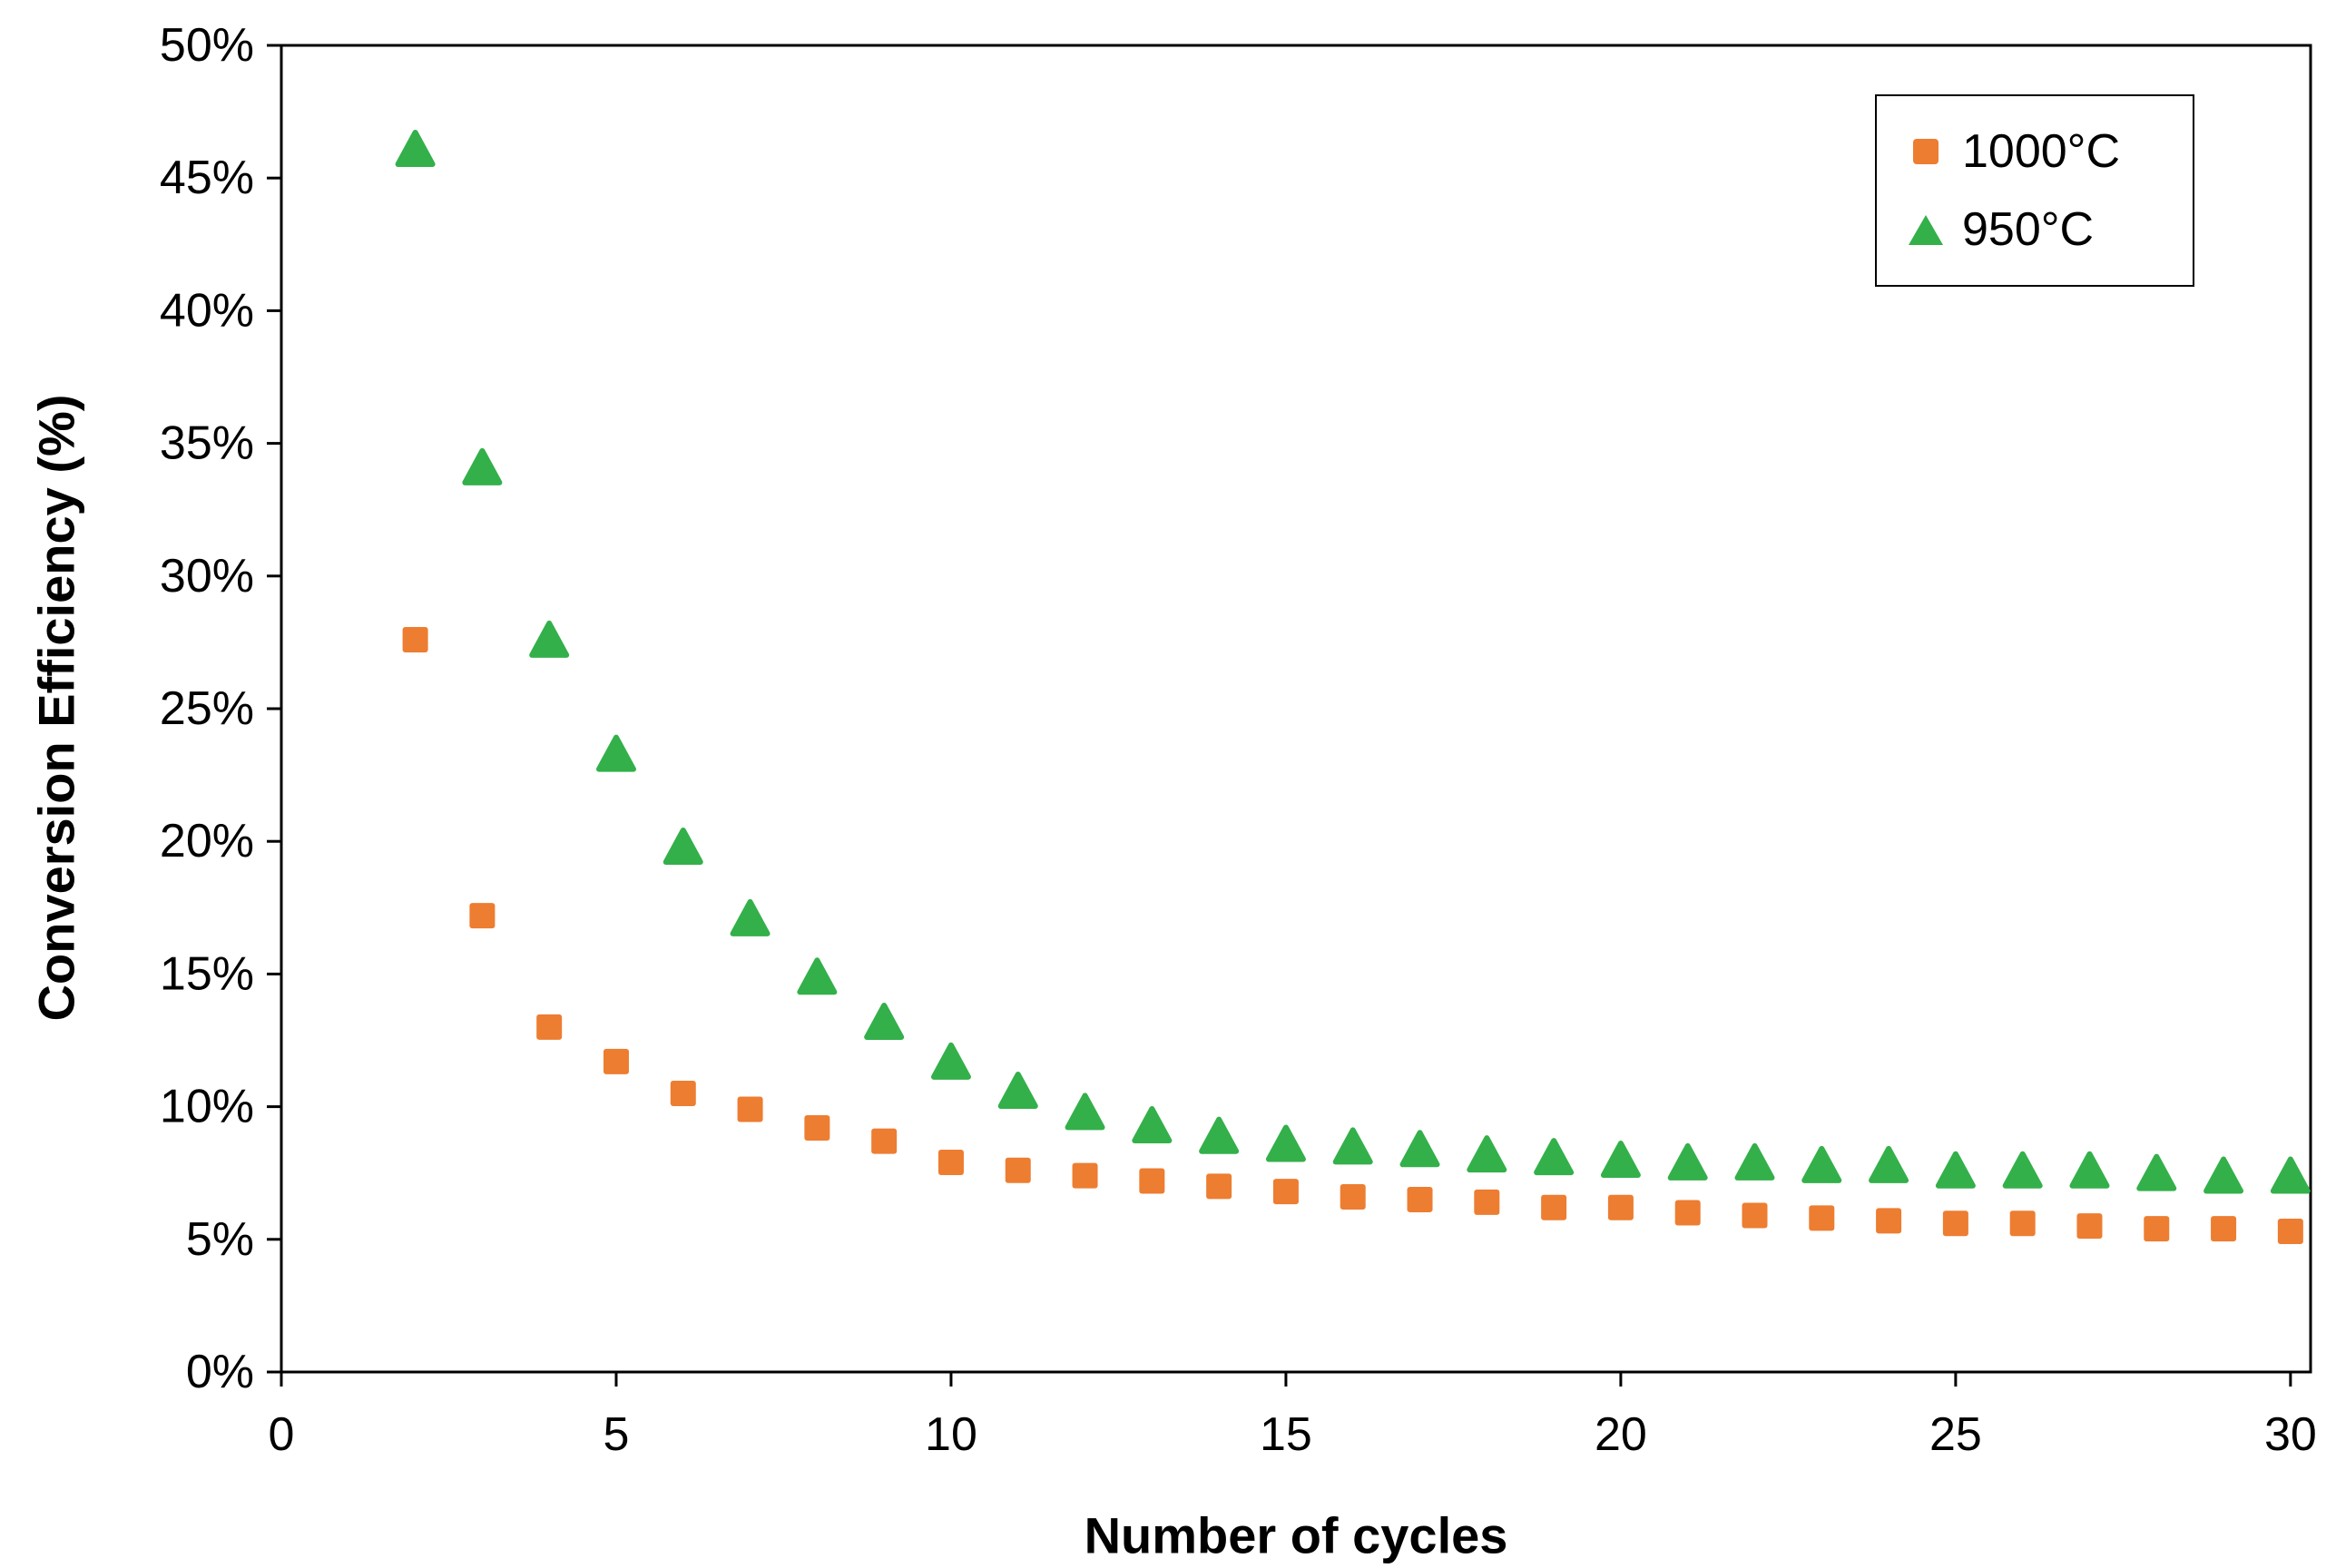  What do you see at coordinates (220, 1372) in the screenshot?
I see `y-tick-label: 0%` at bounding box center [220, 1372].